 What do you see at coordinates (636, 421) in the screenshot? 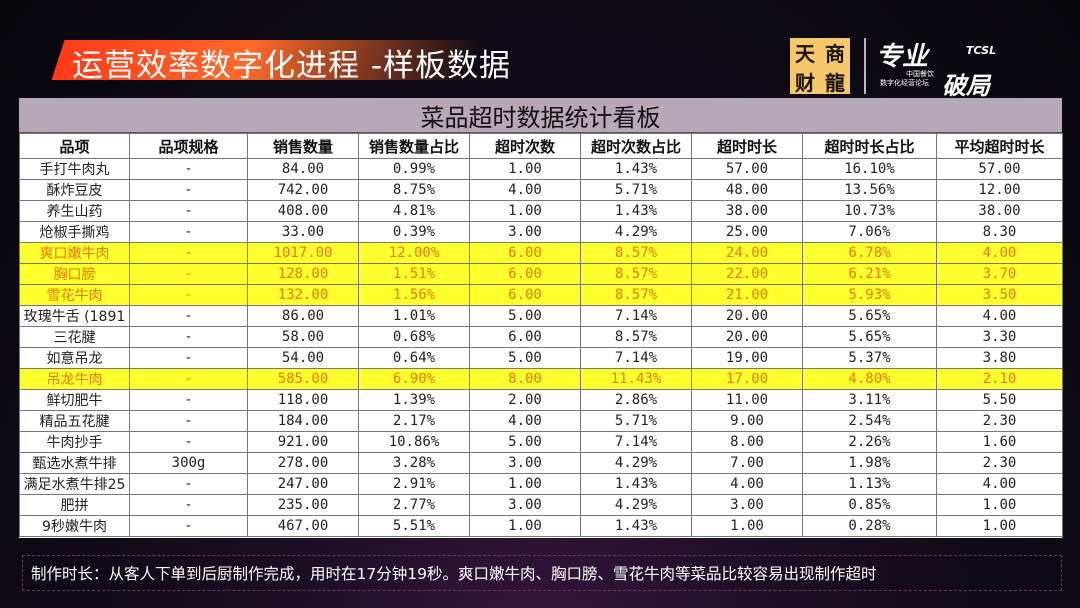
I see `table-cell: 5.71%` at bounding box center [636, 421].